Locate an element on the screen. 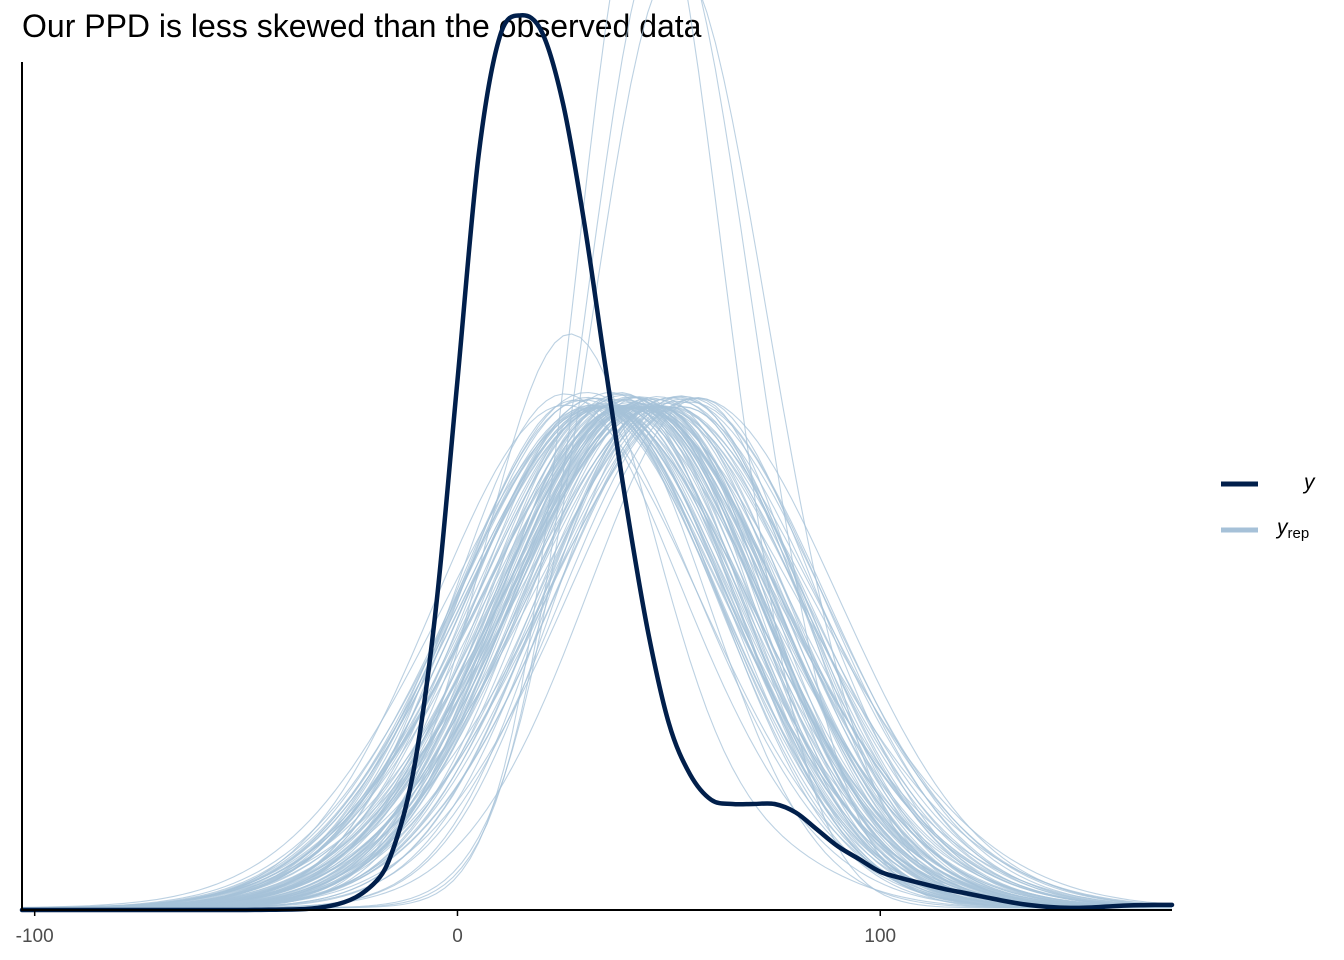  legend-yrep-label: yrep is located at coordinates (1292, 529).